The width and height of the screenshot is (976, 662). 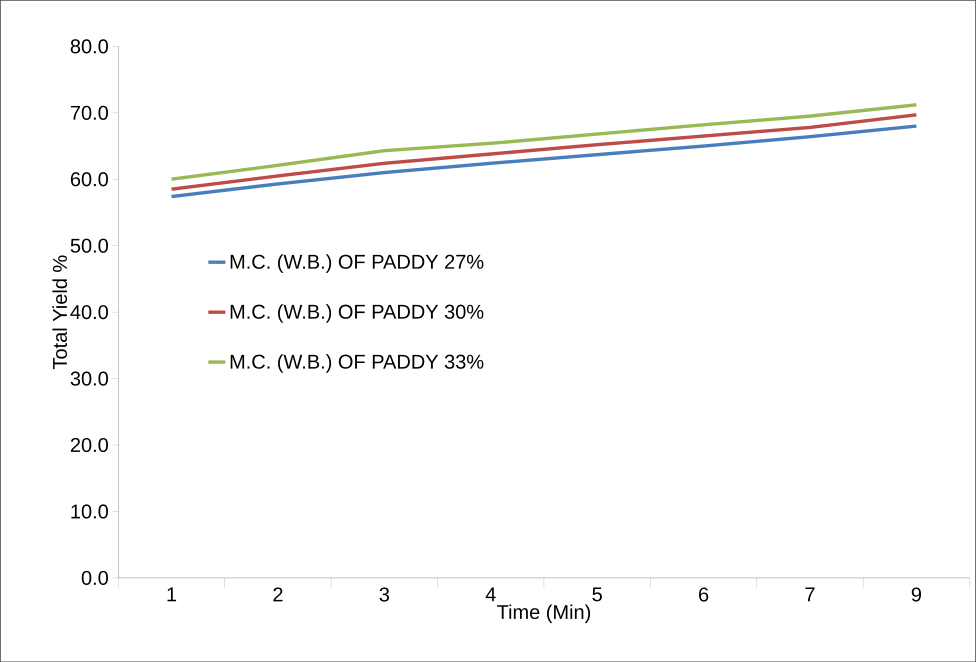 What do you see at coordinates (810, 594) in the screenshot?
I see `x-tick-label: 7` at bounding box center [810, 594].